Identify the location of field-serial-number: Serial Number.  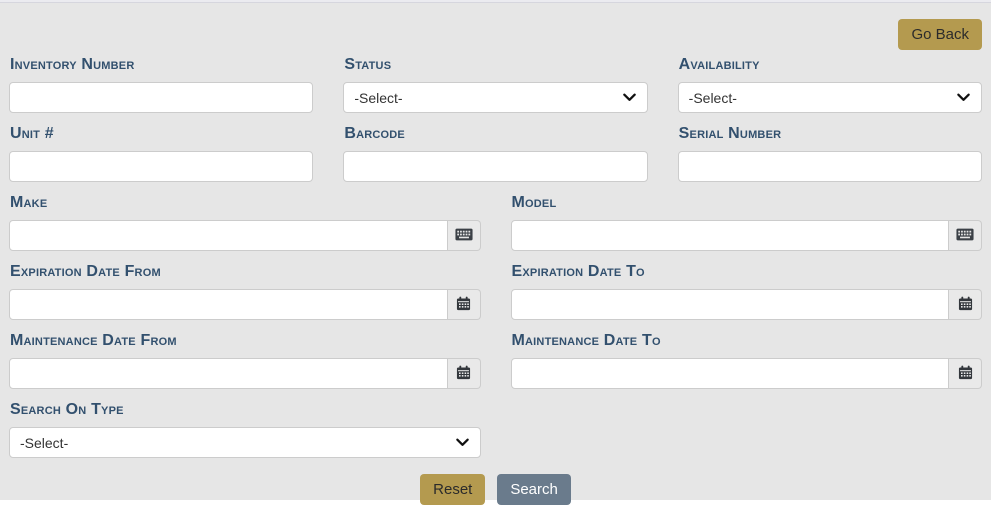
(829, 153).